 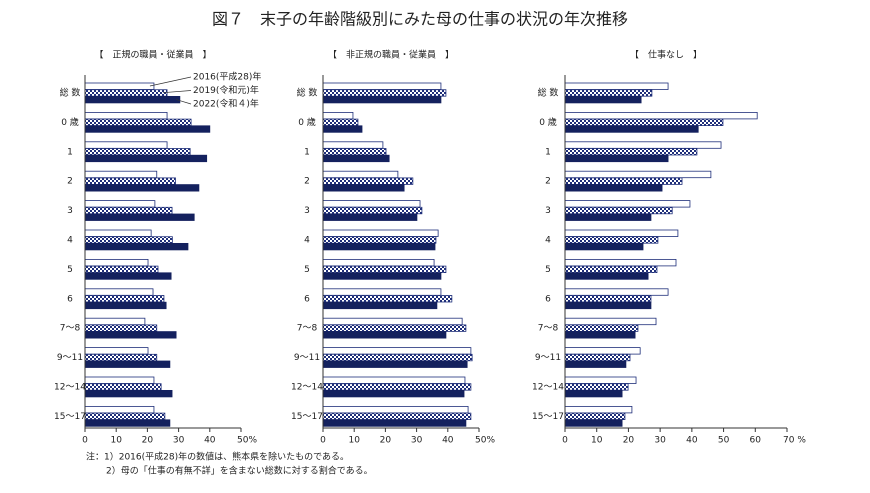 What do you see at coordinates (548, 241) in the screenshot?
I see `category-label: 4` at bounding box center [548, 241].